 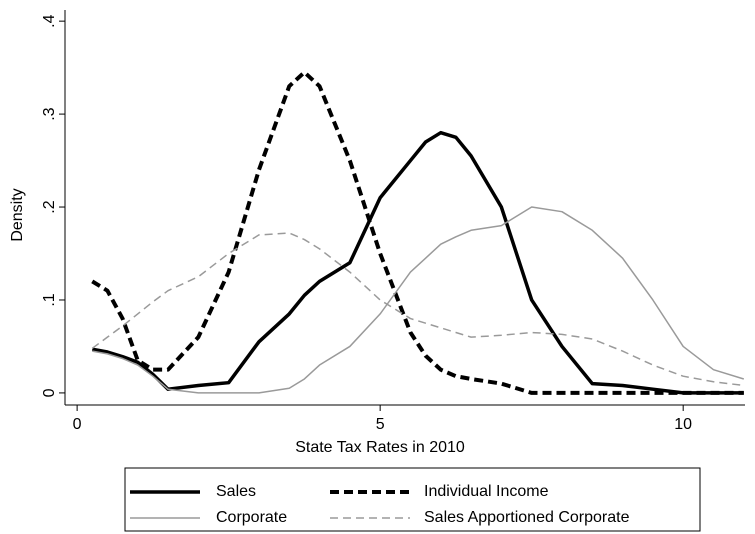 What do you see at coordinates (49, 20) in the screenshot?
I see `y-tick-label: .4` at bounding box center [49, 20].